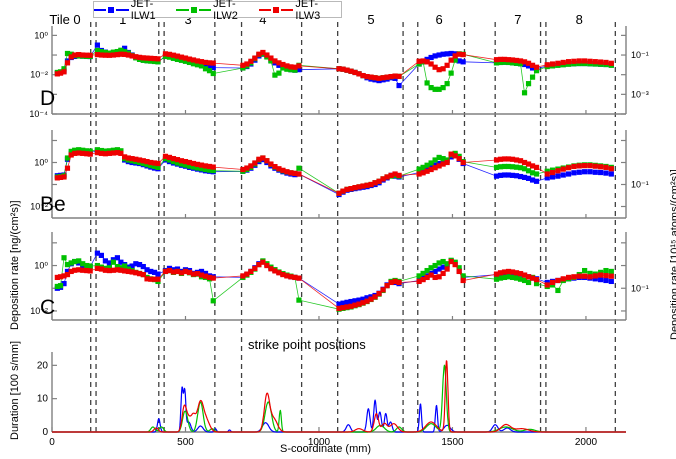 This screenshot has height=459, width=676. What do you see at coordinates (586, 442) in the screenshot?
I see `xtick-label-4: 2000` at bounding box center [586, 442].